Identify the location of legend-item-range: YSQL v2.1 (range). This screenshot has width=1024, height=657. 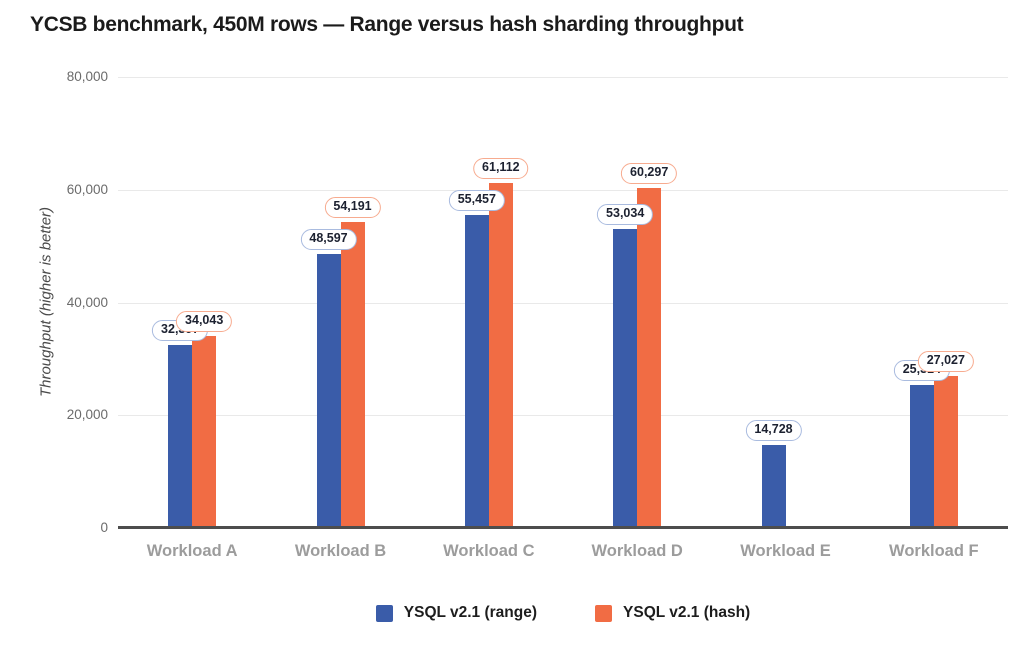
(456, 613).